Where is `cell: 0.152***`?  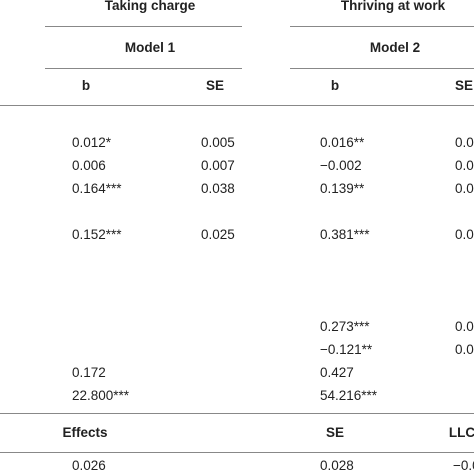 cell: 0.152*** is located at coordinates (97, 234).